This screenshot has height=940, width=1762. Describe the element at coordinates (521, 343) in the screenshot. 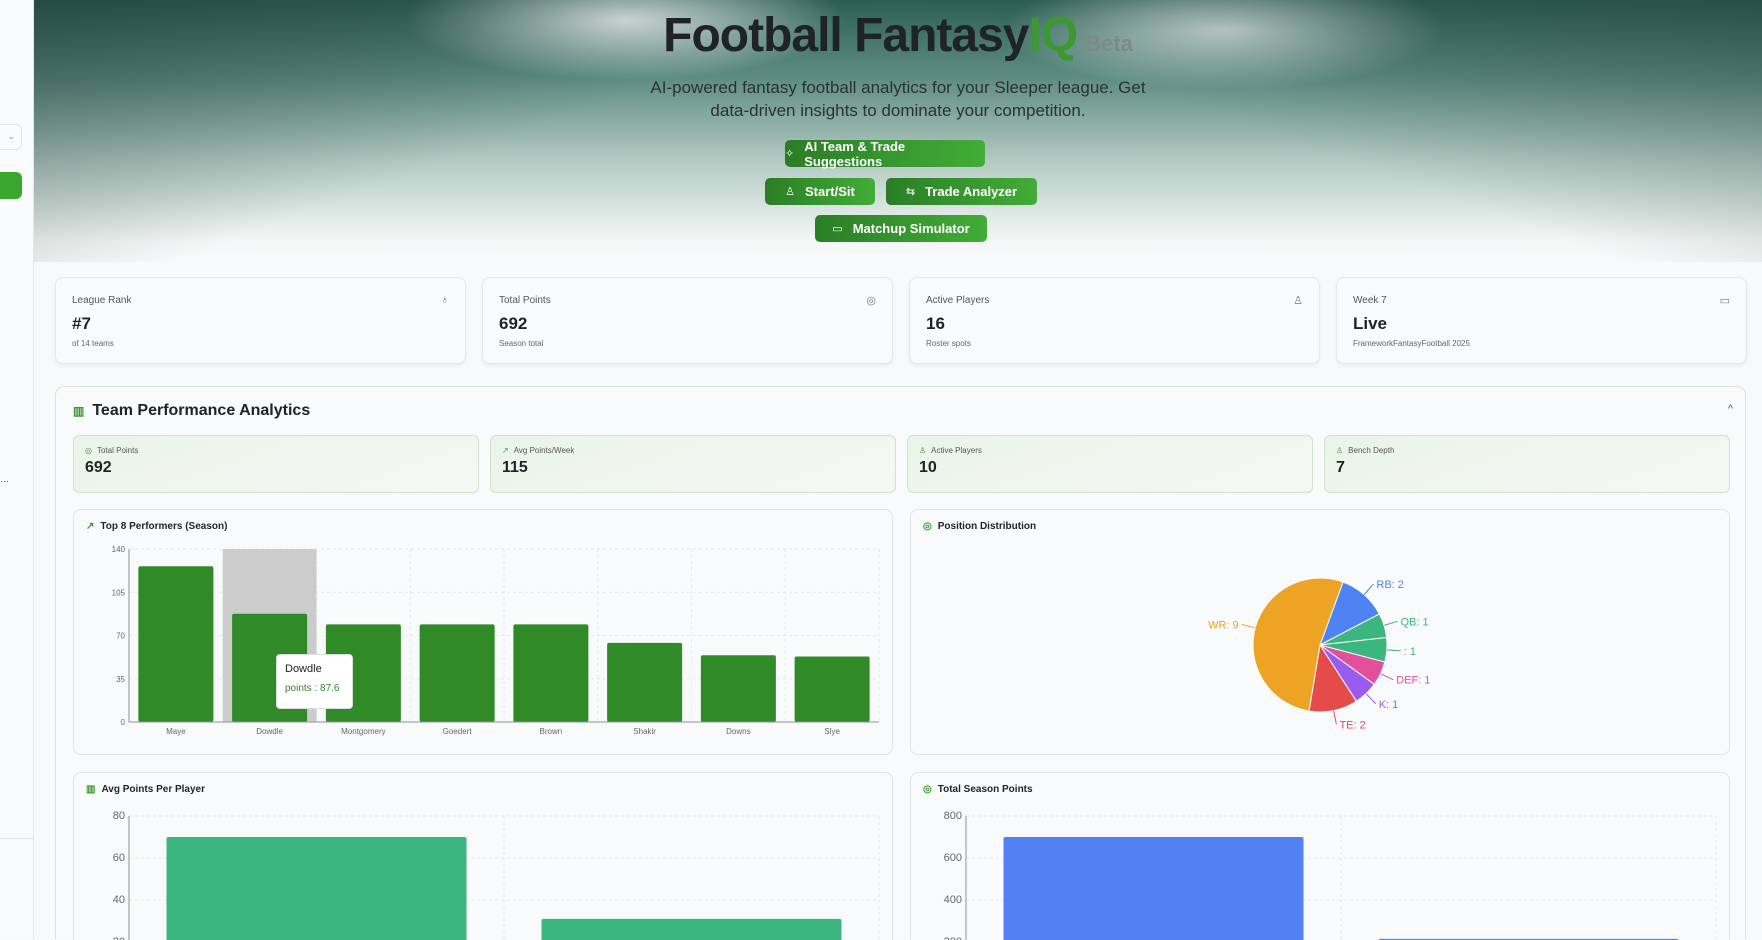

I see `stat-sub: Season total` at that location.